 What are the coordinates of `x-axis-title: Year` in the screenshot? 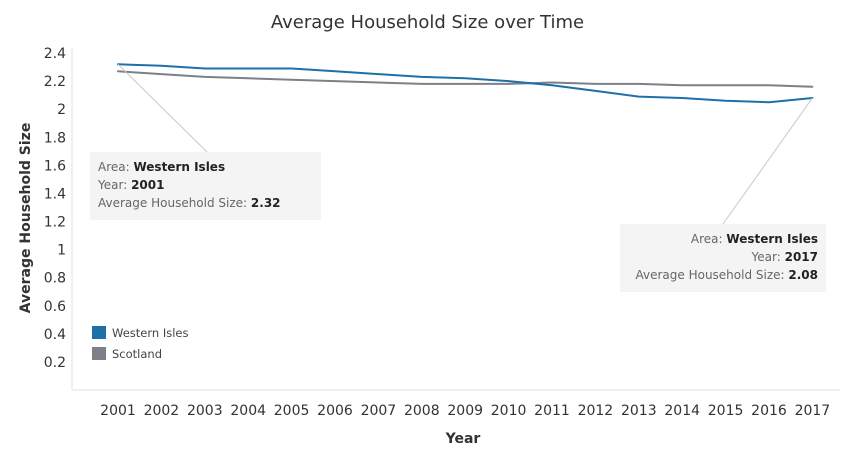 It's located at (463, 439).